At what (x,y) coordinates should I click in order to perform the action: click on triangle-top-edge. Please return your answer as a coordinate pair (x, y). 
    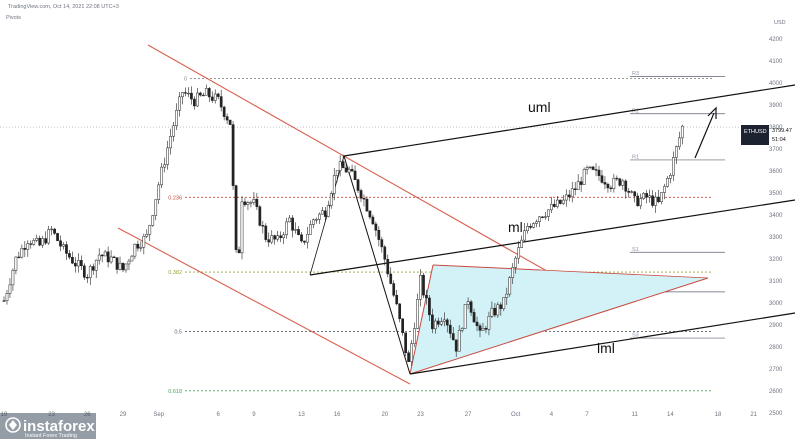
    Looking at the image, I should click on (486, 267).